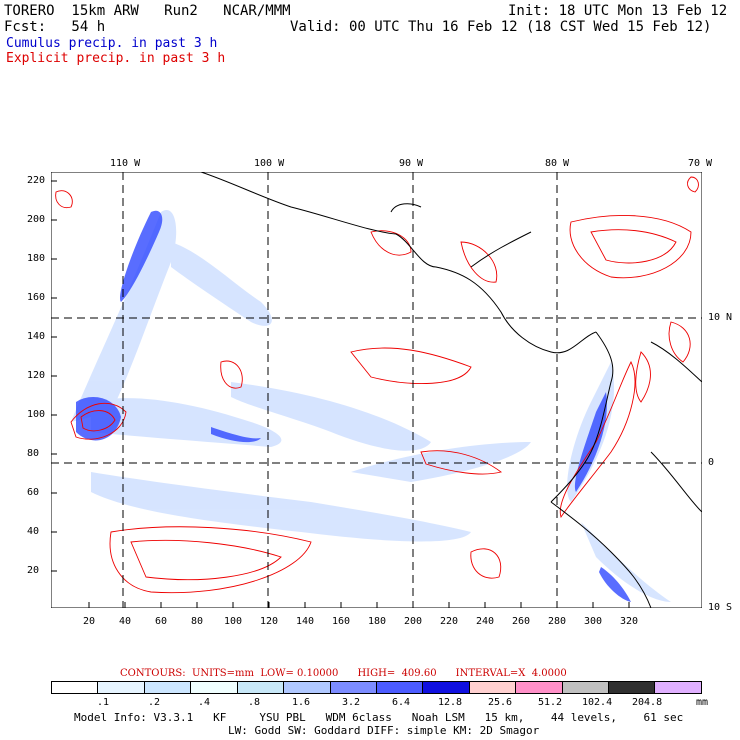  I want to click on y-tick-label: 220, so click(36, 180).